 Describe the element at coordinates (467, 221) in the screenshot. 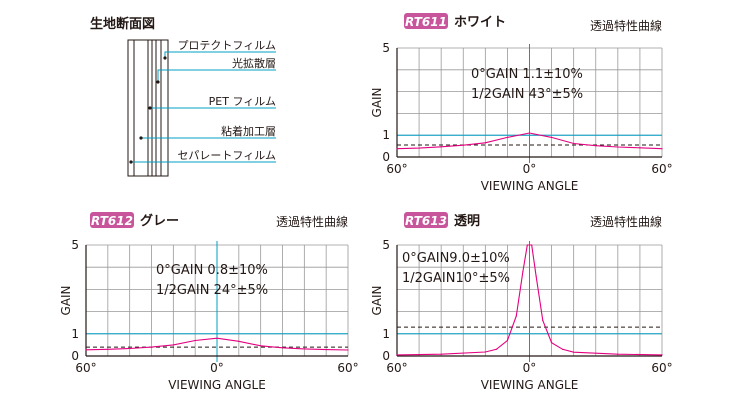

I see `product-name: 透明` at that location.